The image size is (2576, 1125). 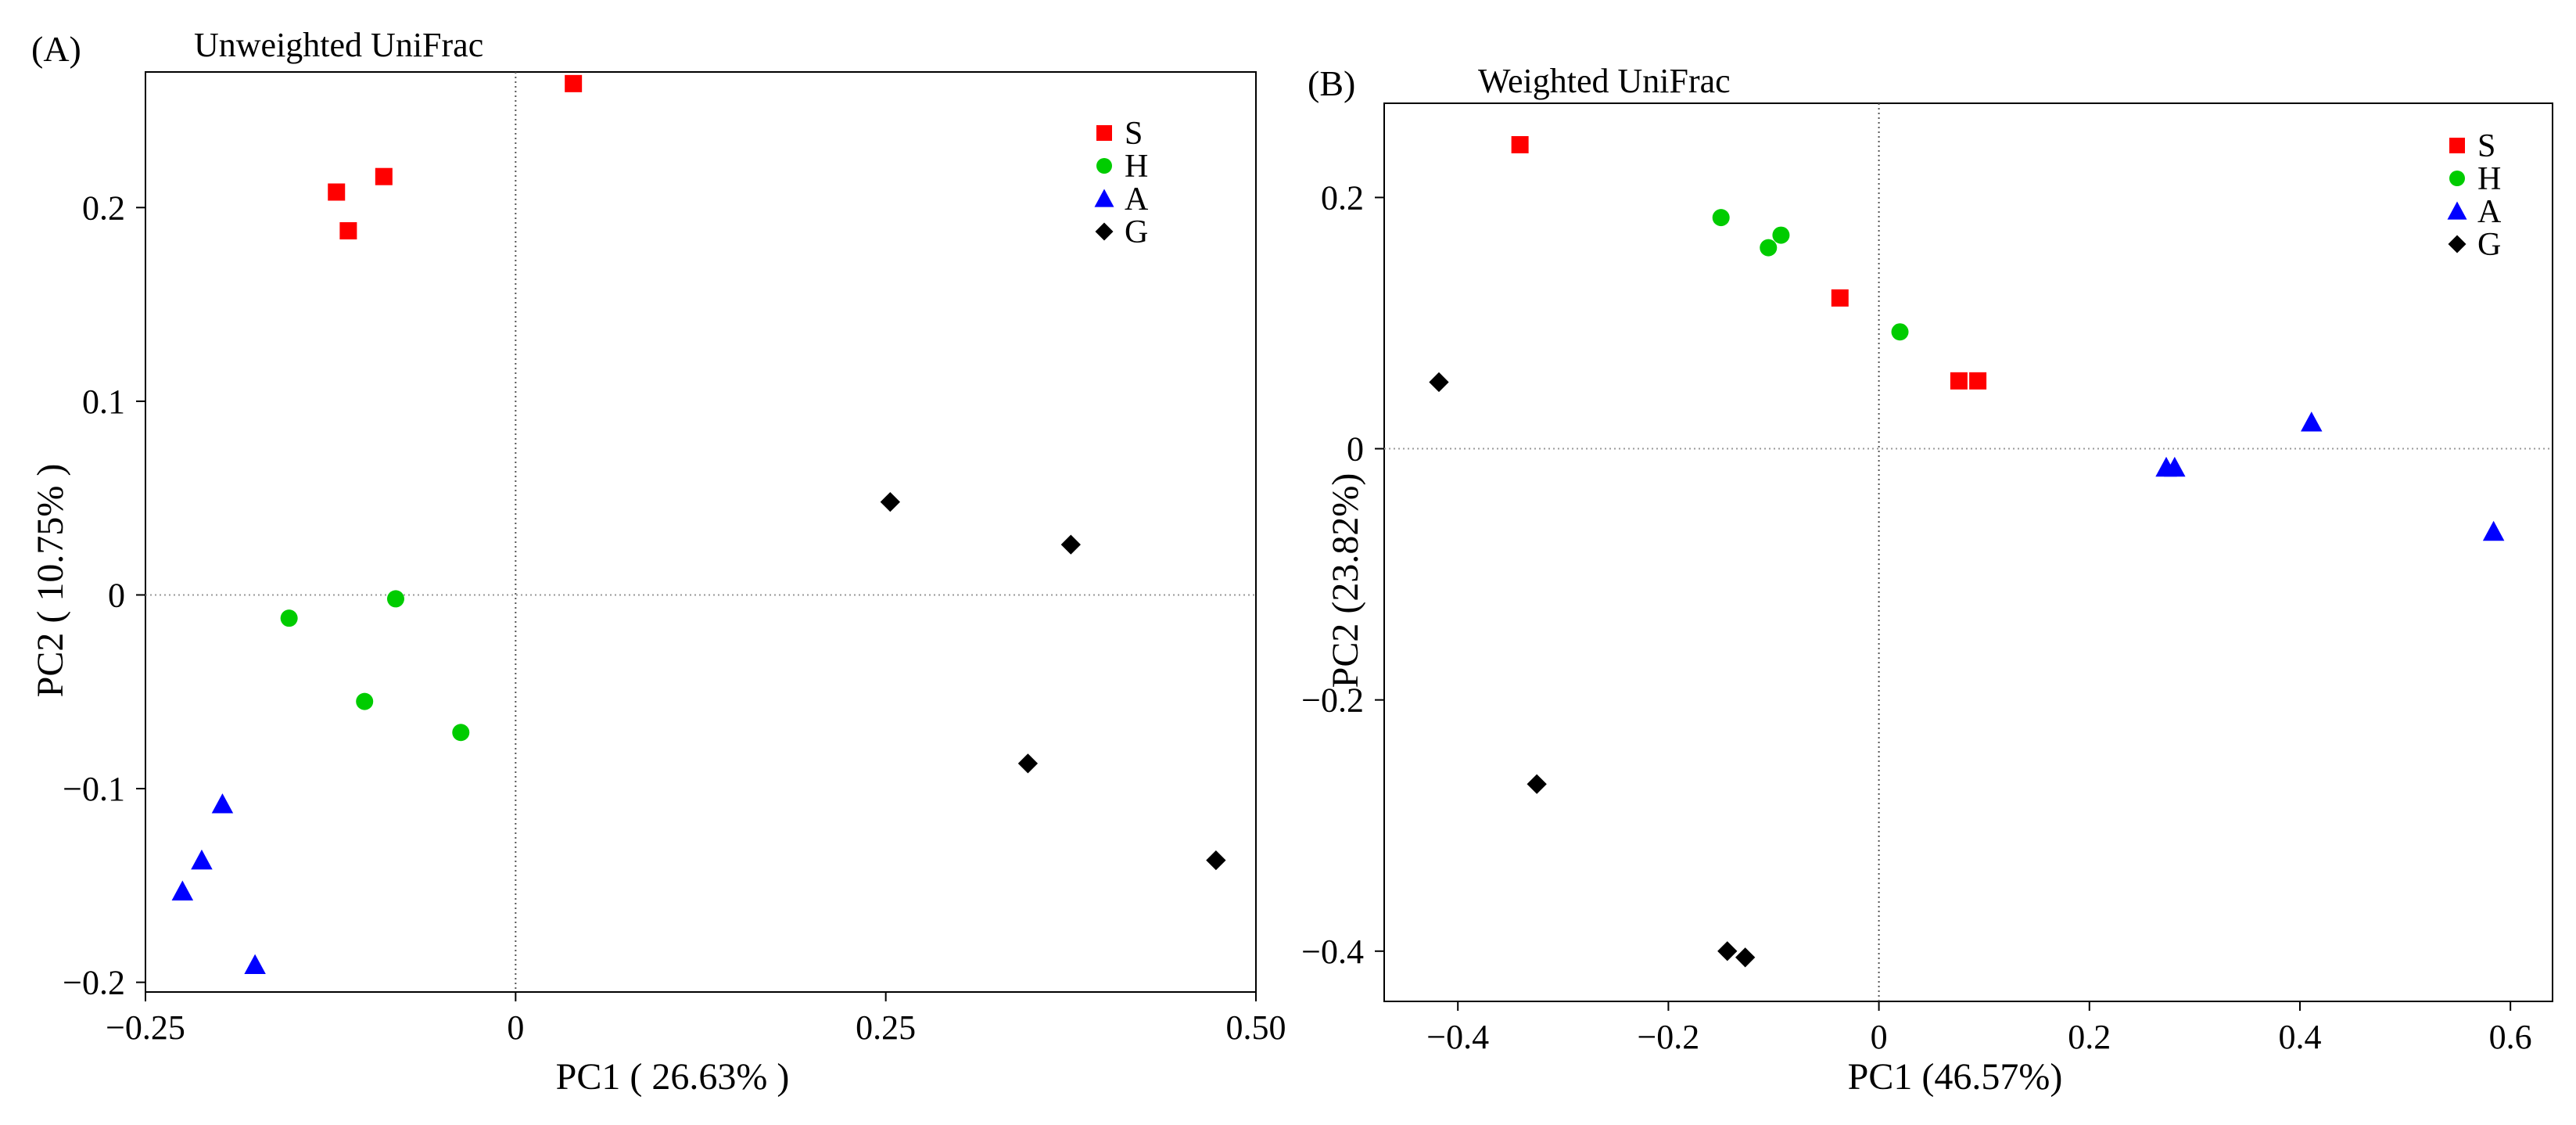 I want to click on panel-a-legend-label-s: S, so click(x=1134, y=134).